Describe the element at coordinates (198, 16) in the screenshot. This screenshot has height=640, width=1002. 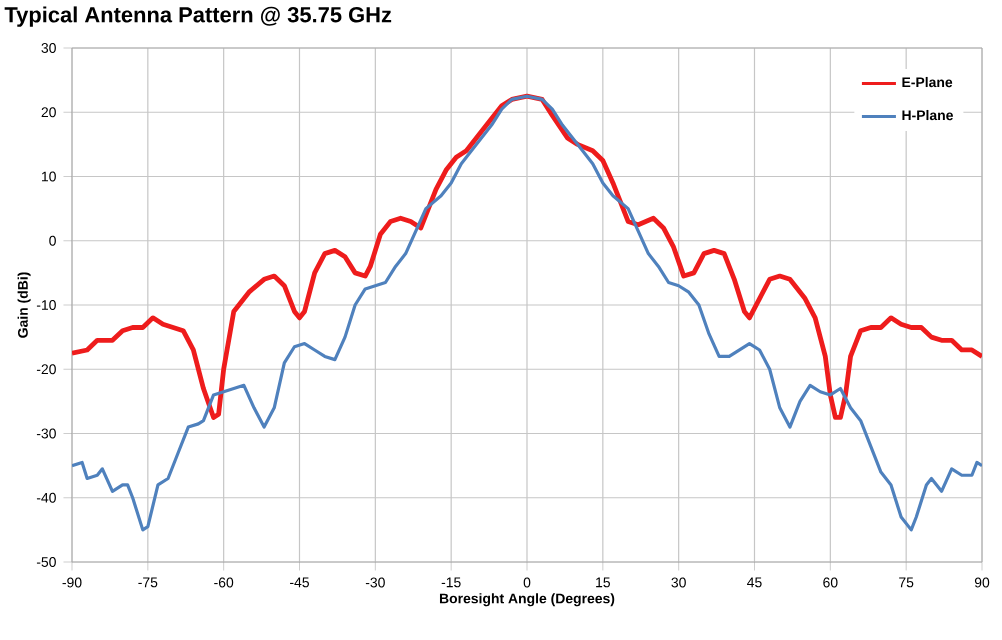
I see `chart-title: Typical Antenna Pattern @ 35.75 GHz` at that location.